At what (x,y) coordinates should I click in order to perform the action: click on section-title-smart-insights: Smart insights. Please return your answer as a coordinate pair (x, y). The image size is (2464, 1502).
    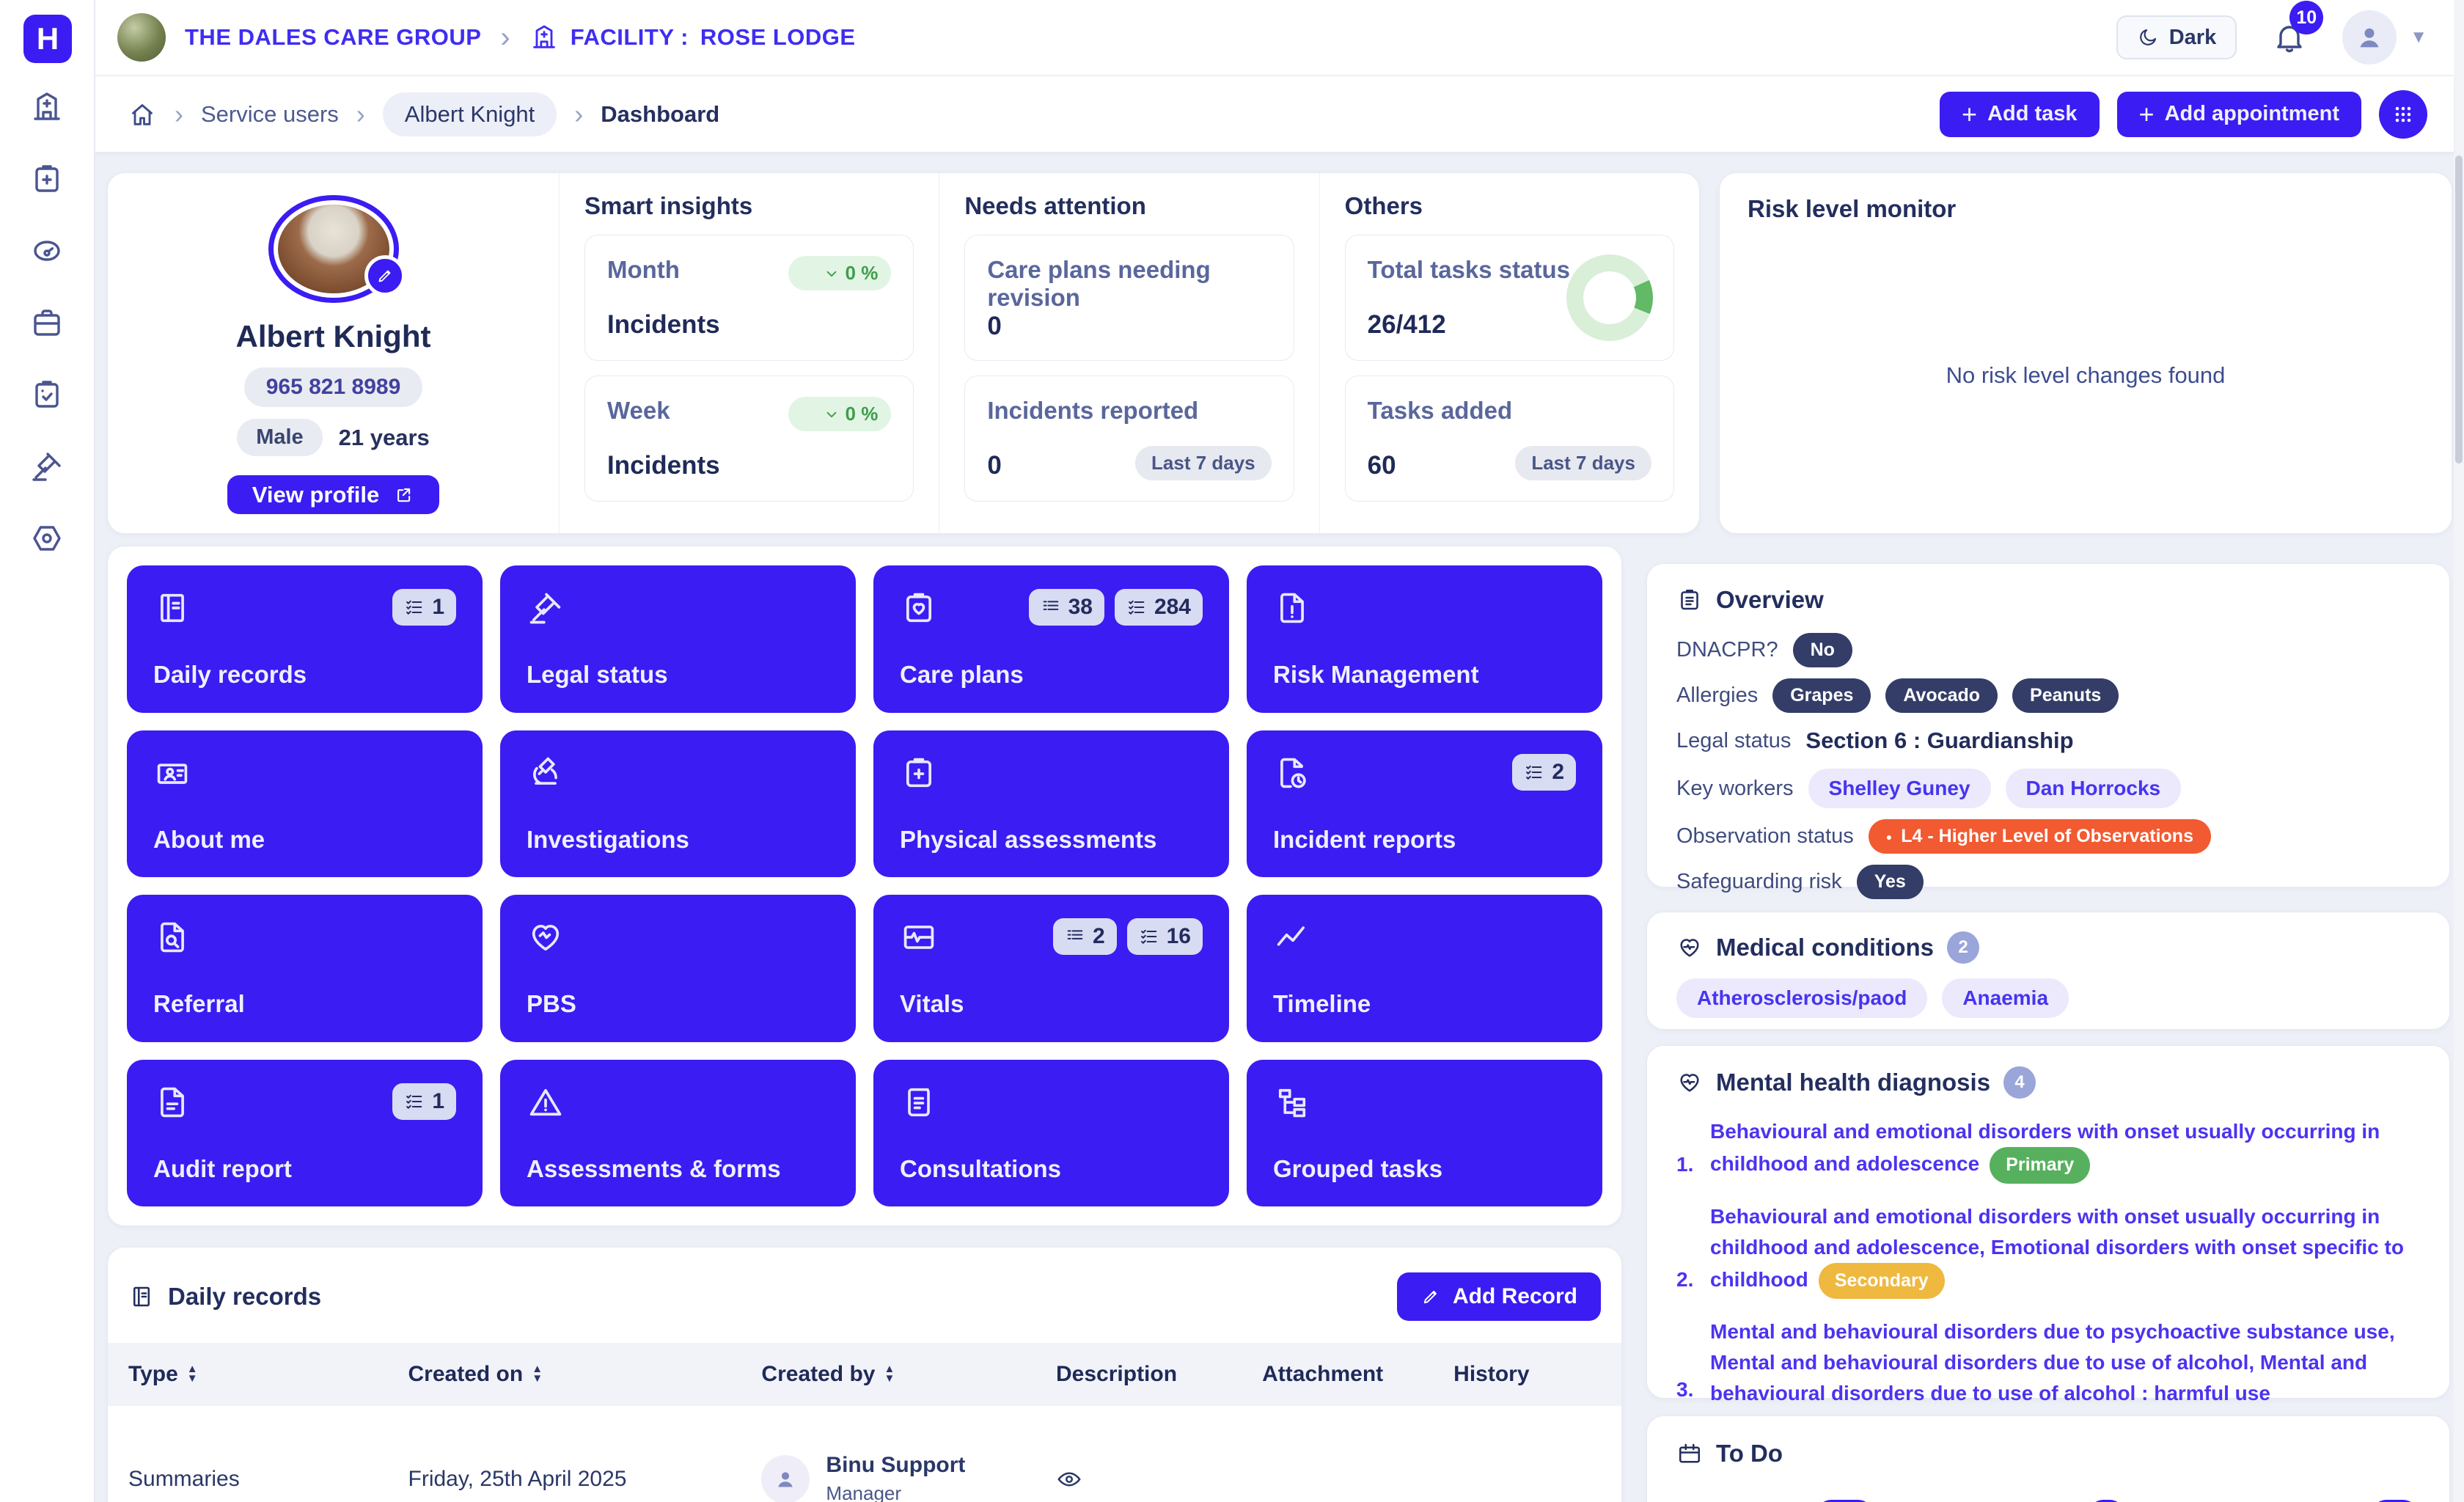
    Looking at the image, I should click on (668, 206).